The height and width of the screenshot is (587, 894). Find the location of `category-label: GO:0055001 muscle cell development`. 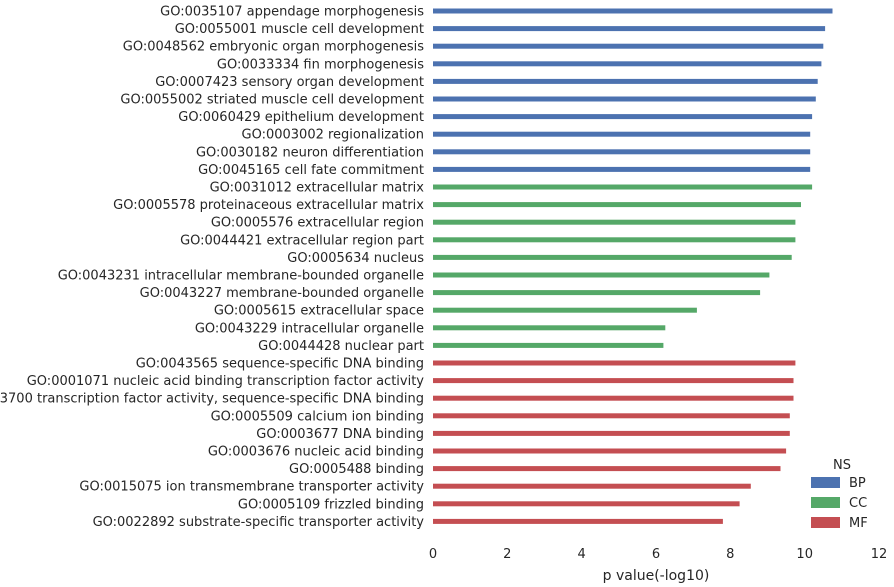

category-label: GO:0055001 muscle cell development is located at coordinates (299, 29).